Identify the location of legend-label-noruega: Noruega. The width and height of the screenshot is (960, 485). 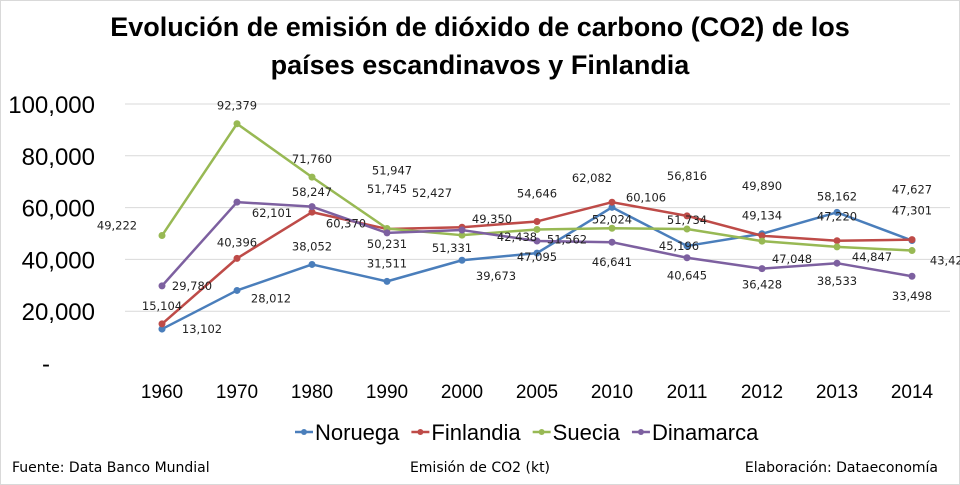
(357, 432).